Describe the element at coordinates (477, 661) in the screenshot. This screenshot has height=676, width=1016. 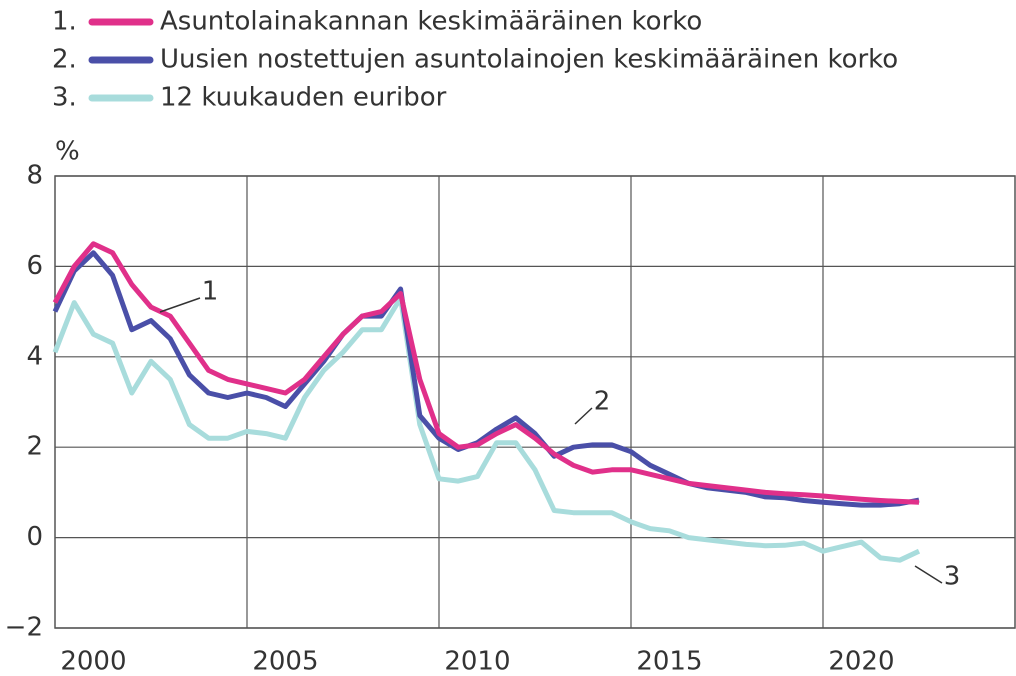
I see `x-tick-label: 2010` at that location.